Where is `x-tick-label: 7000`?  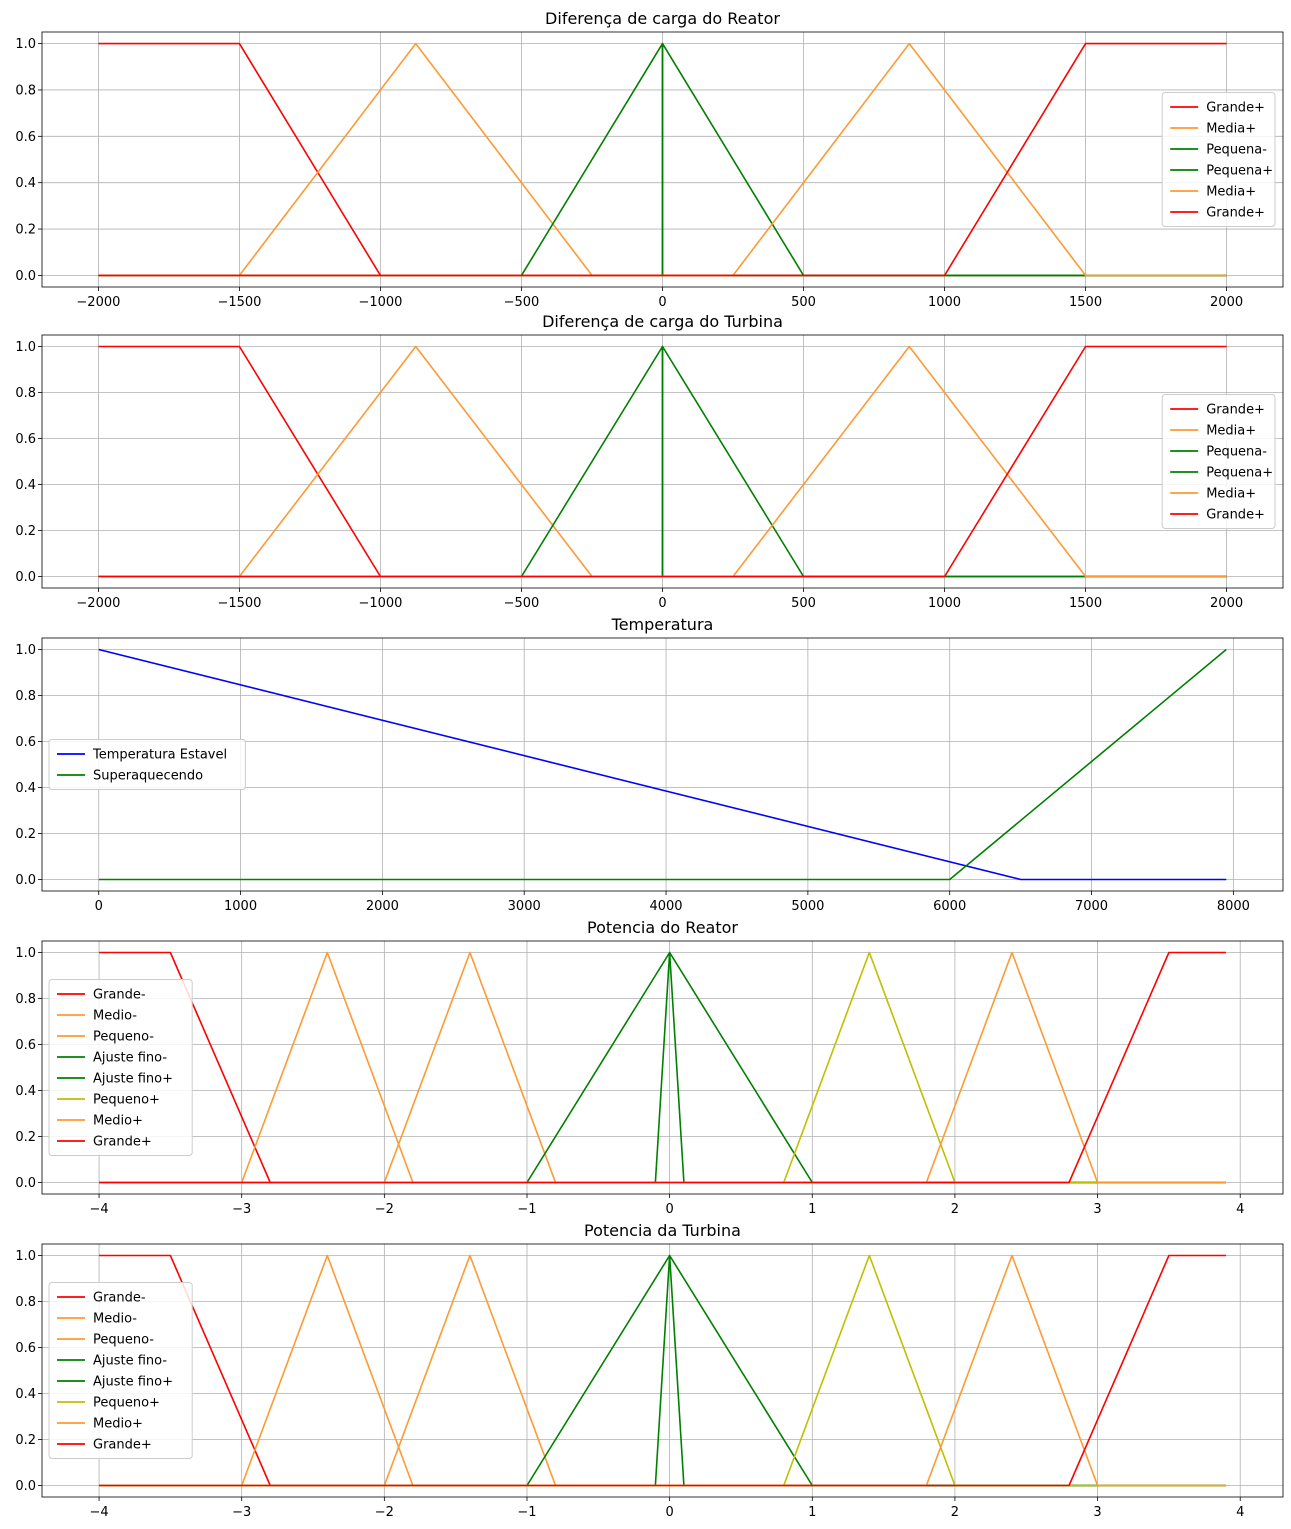 x-tick-label: 7000 is located at coordinates (1091, 906).